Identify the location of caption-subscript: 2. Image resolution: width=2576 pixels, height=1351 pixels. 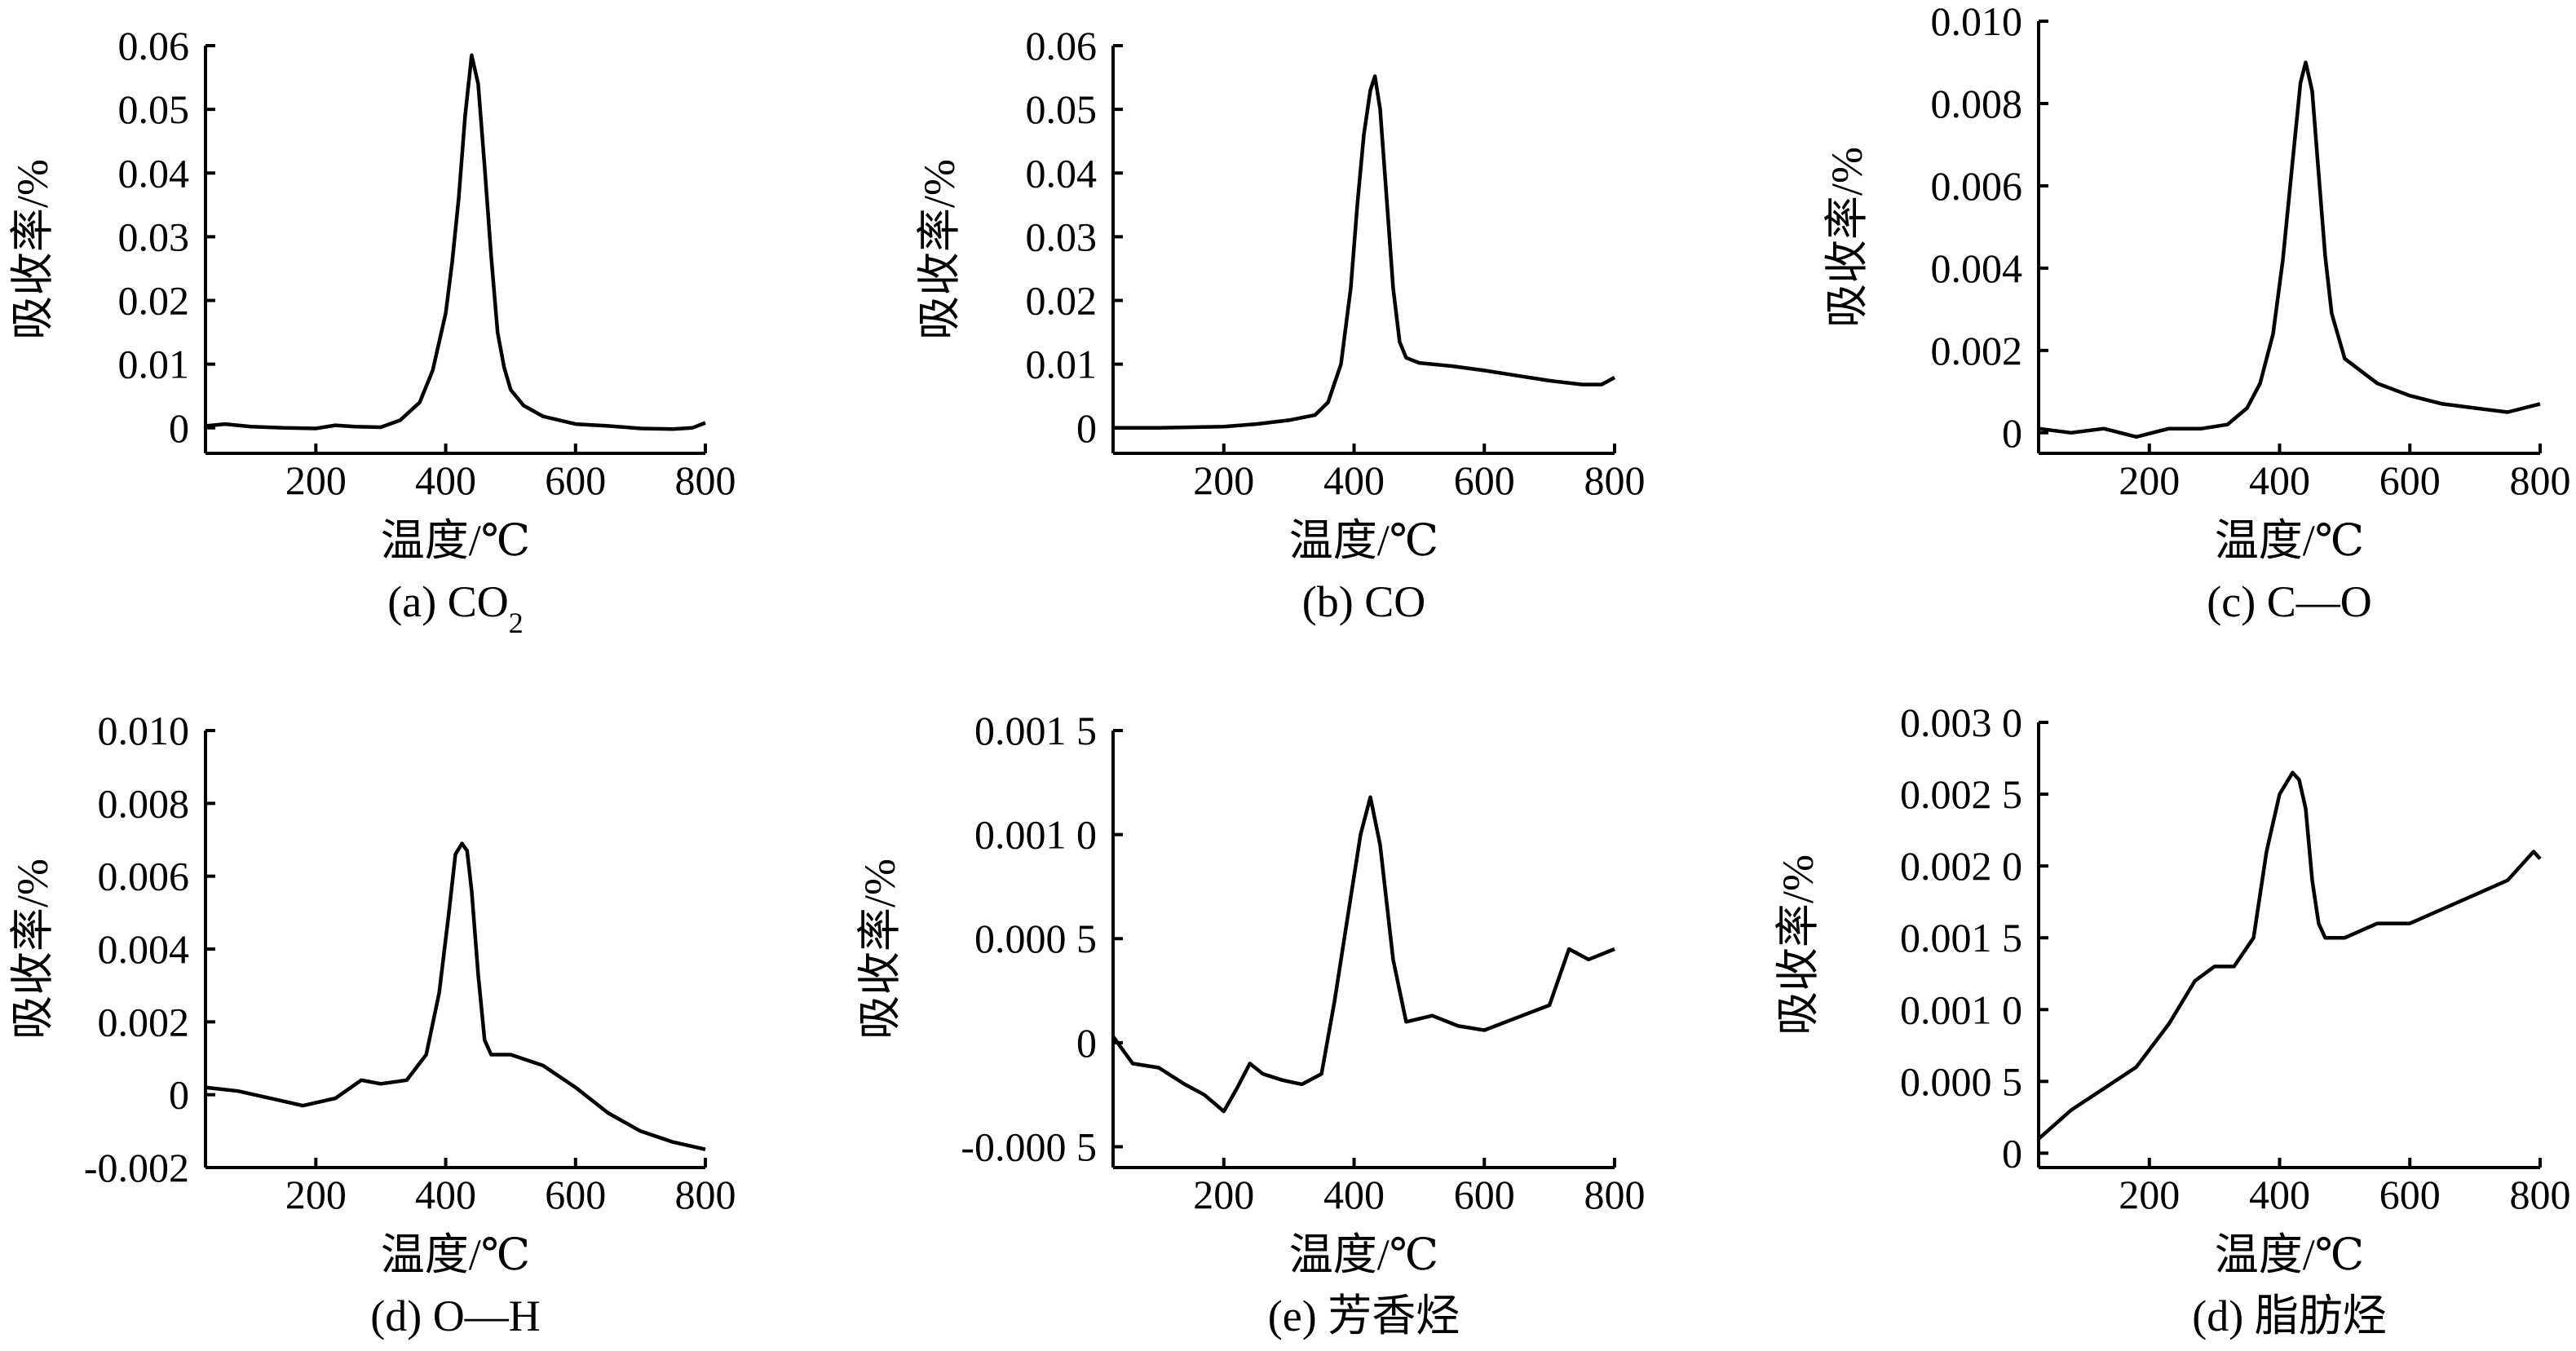
(516, 623).